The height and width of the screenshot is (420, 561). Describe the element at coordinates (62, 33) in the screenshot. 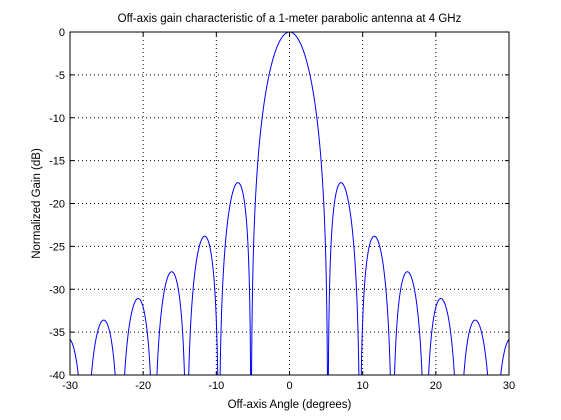

I see `y-tick-label: 0` at that location.